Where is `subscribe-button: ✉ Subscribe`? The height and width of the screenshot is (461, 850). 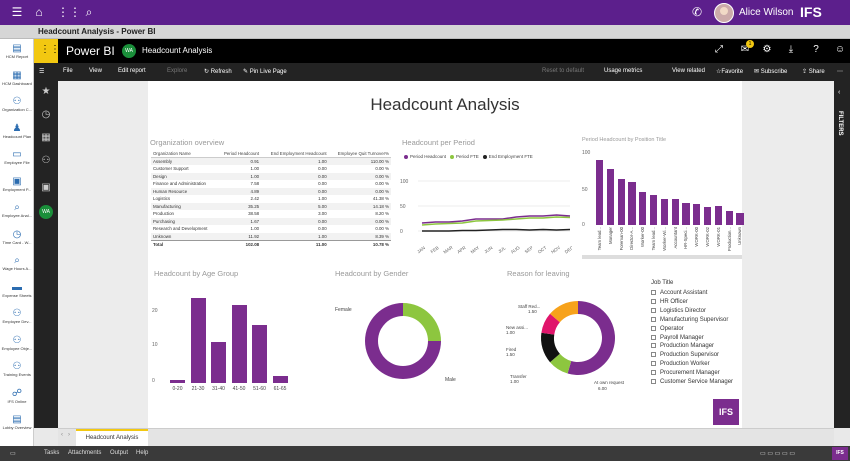 subscribe-button: ✉ Subscribe is located at coordinates (771, 72).